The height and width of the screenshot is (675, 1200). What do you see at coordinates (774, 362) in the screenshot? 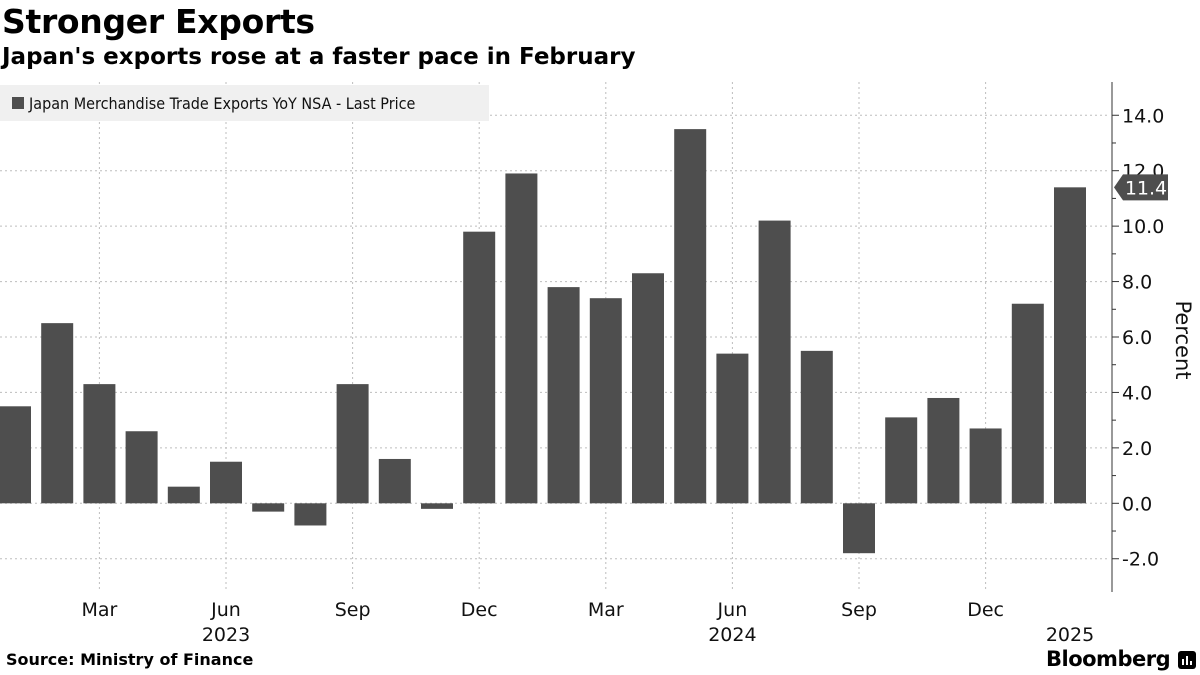
I see `bar-jul-2024` at bounding box center [774, 362].